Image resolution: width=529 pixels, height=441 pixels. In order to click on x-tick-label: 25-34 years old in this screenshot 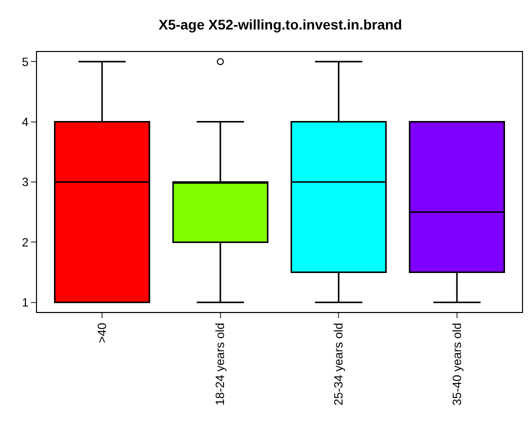, I will do `click(339, 364)`.